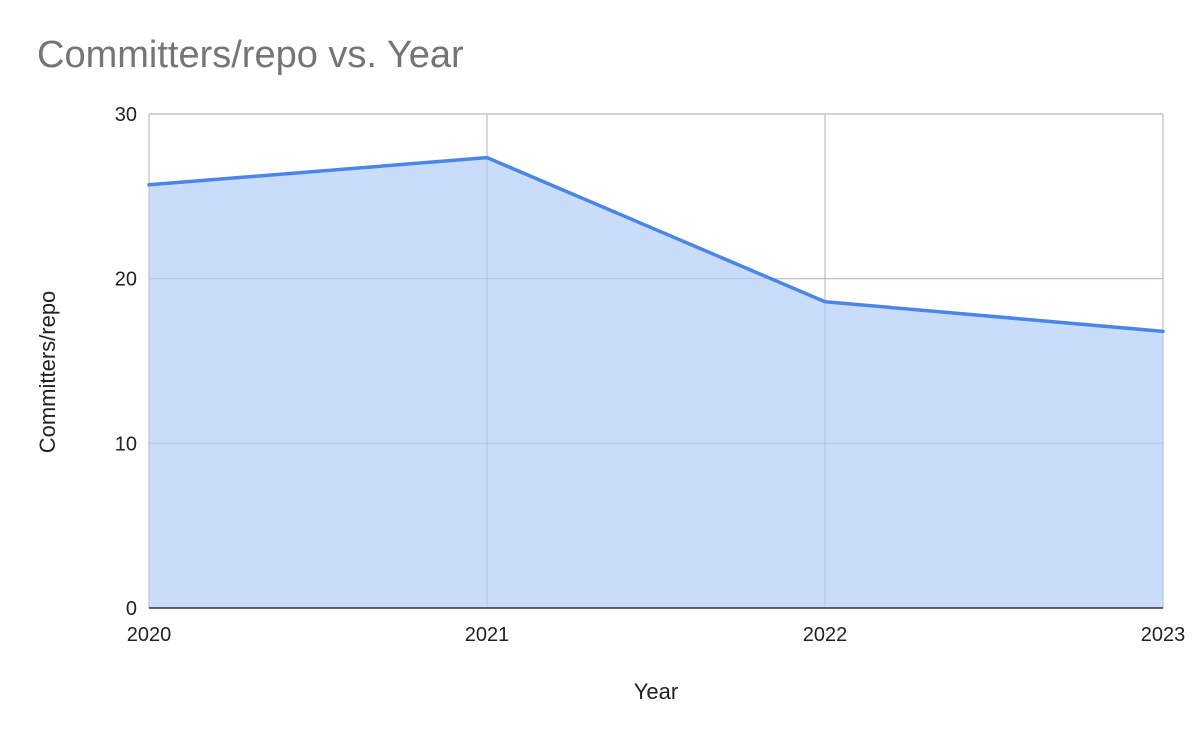 Image resolution: width=1200 pixels, height=742 pixels. Describe the element at coordinates (825, 635) in the screenshot. I see `x-tick-label-2022: 2022` at that location.